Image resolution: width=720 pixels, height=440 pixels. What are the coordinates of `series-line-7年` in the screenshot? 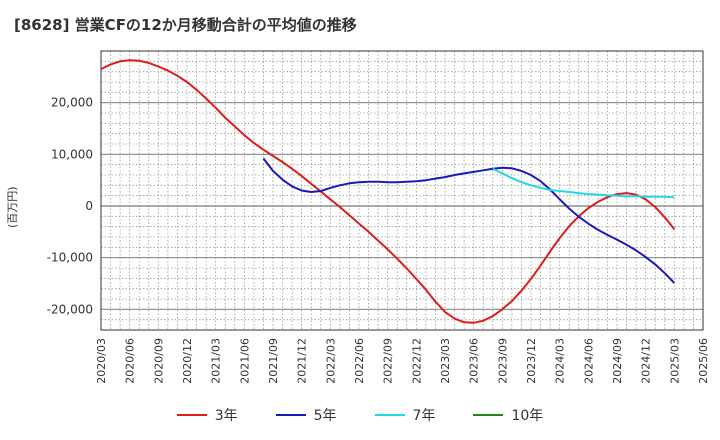 It's located at (583, 183).